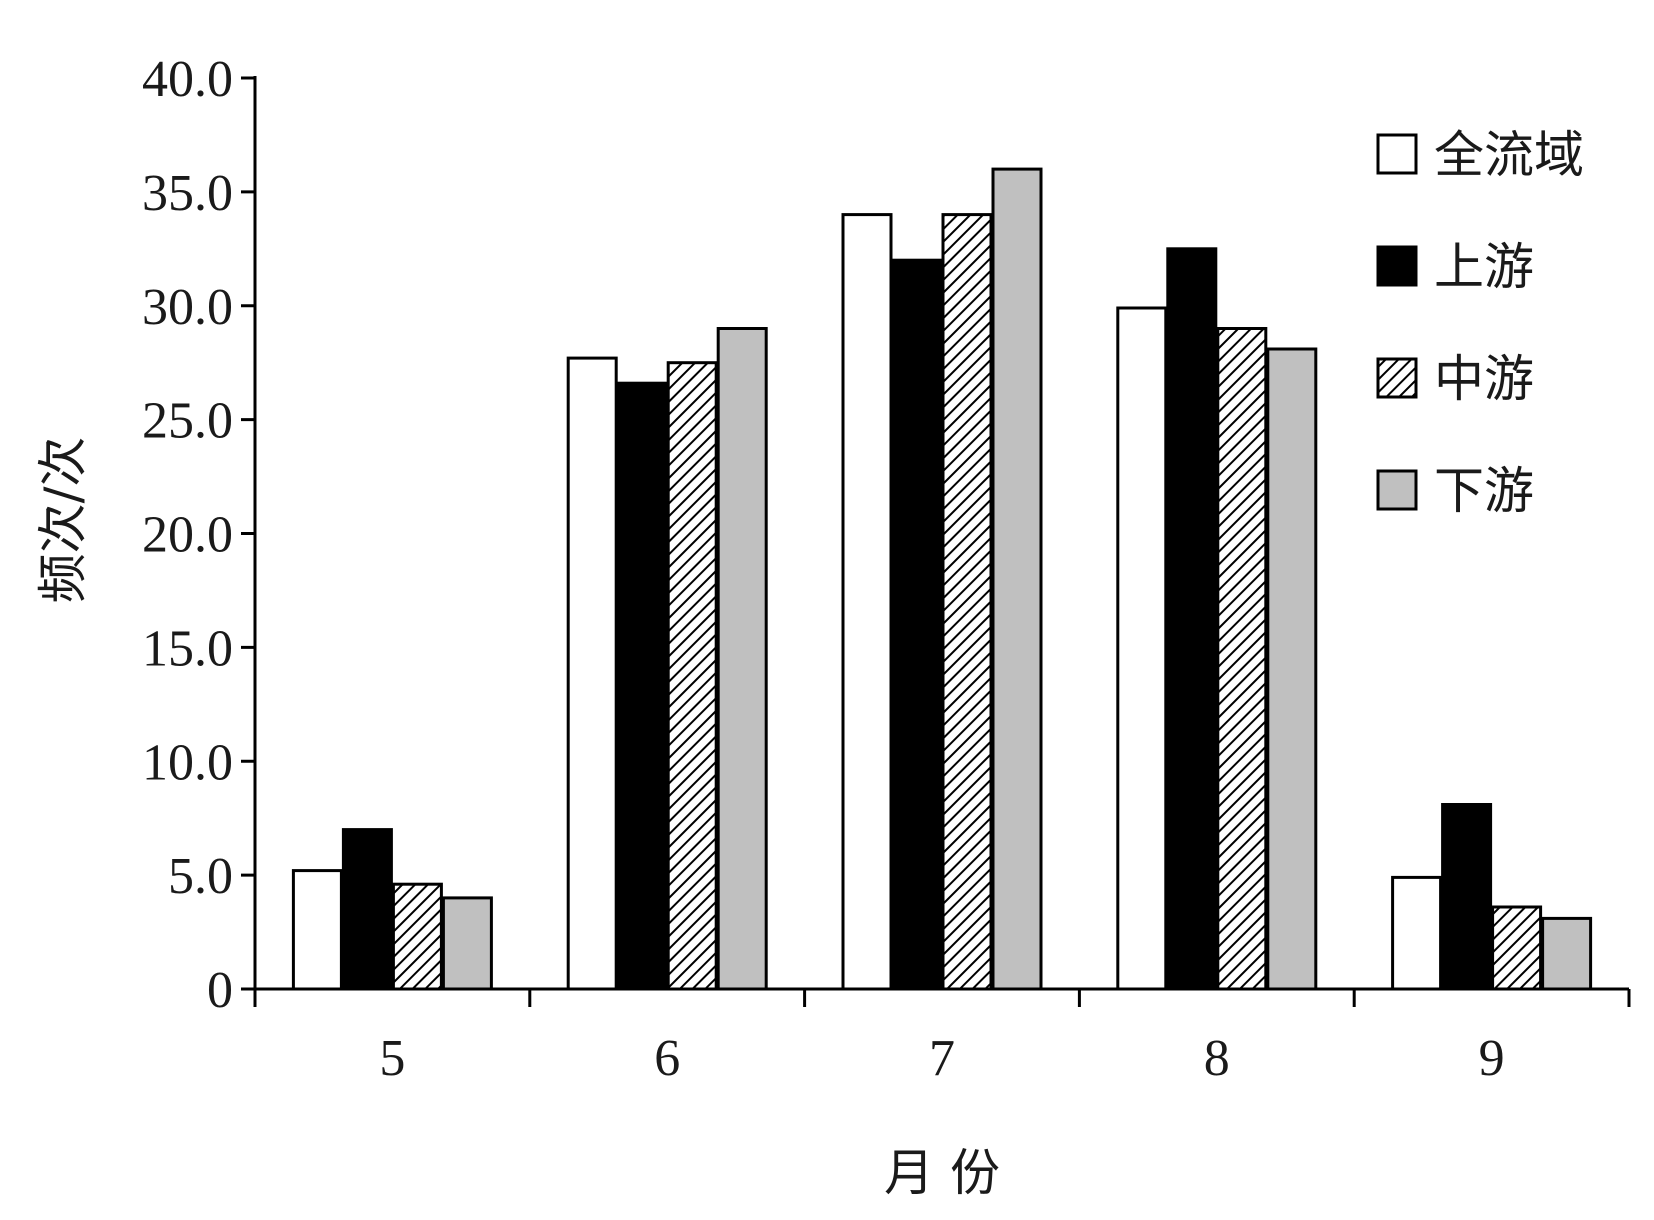  Describe the element at coordinates (63, 520) in the screenshot. I see `y-axis-title: 频次/次` at that location.